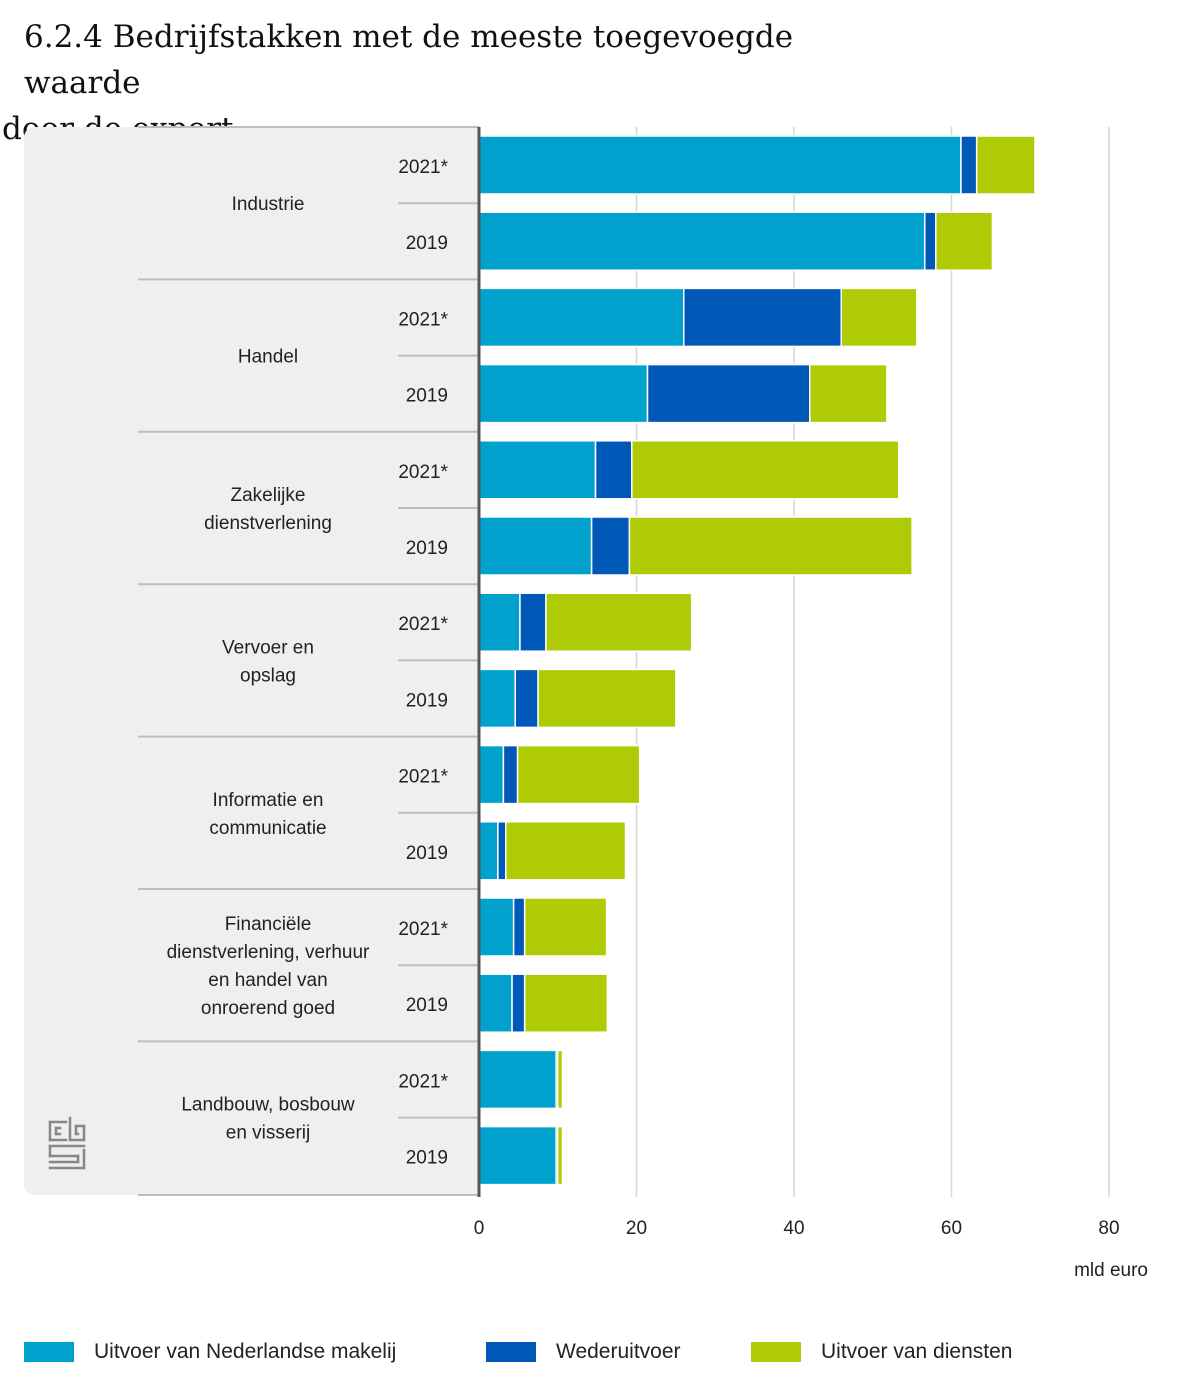 The image size is (1200, 1400). What do you see at coordinates (268, 495) in the screenshot?
I see `group-label: Zakelijke` at bounding box center [268, 495].